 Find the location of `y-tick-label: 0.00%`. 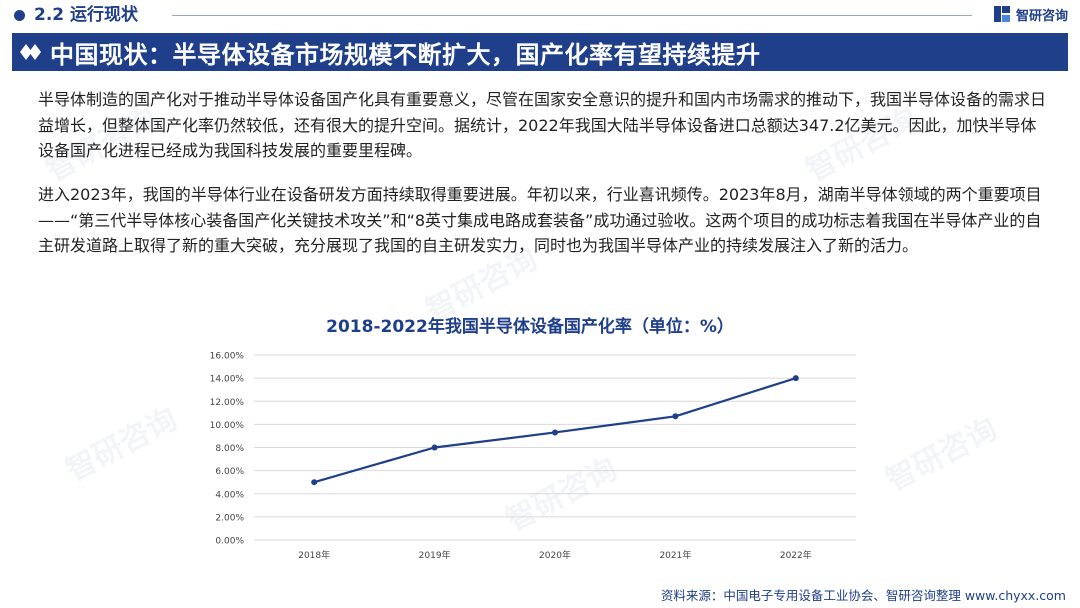

y-tick-label: 0.00% is located at coordinates (229, 542).